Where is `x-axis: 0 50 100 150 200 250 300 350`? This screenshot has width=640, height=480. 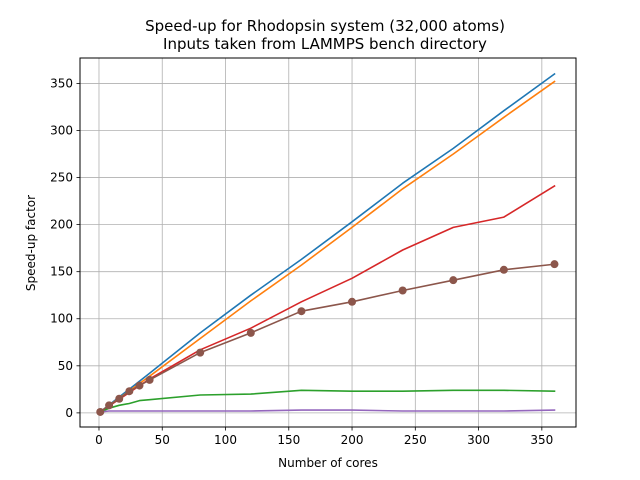 x-axis: 0 50 100 150 200 250 300 350 is located at coordinates (324, 437).